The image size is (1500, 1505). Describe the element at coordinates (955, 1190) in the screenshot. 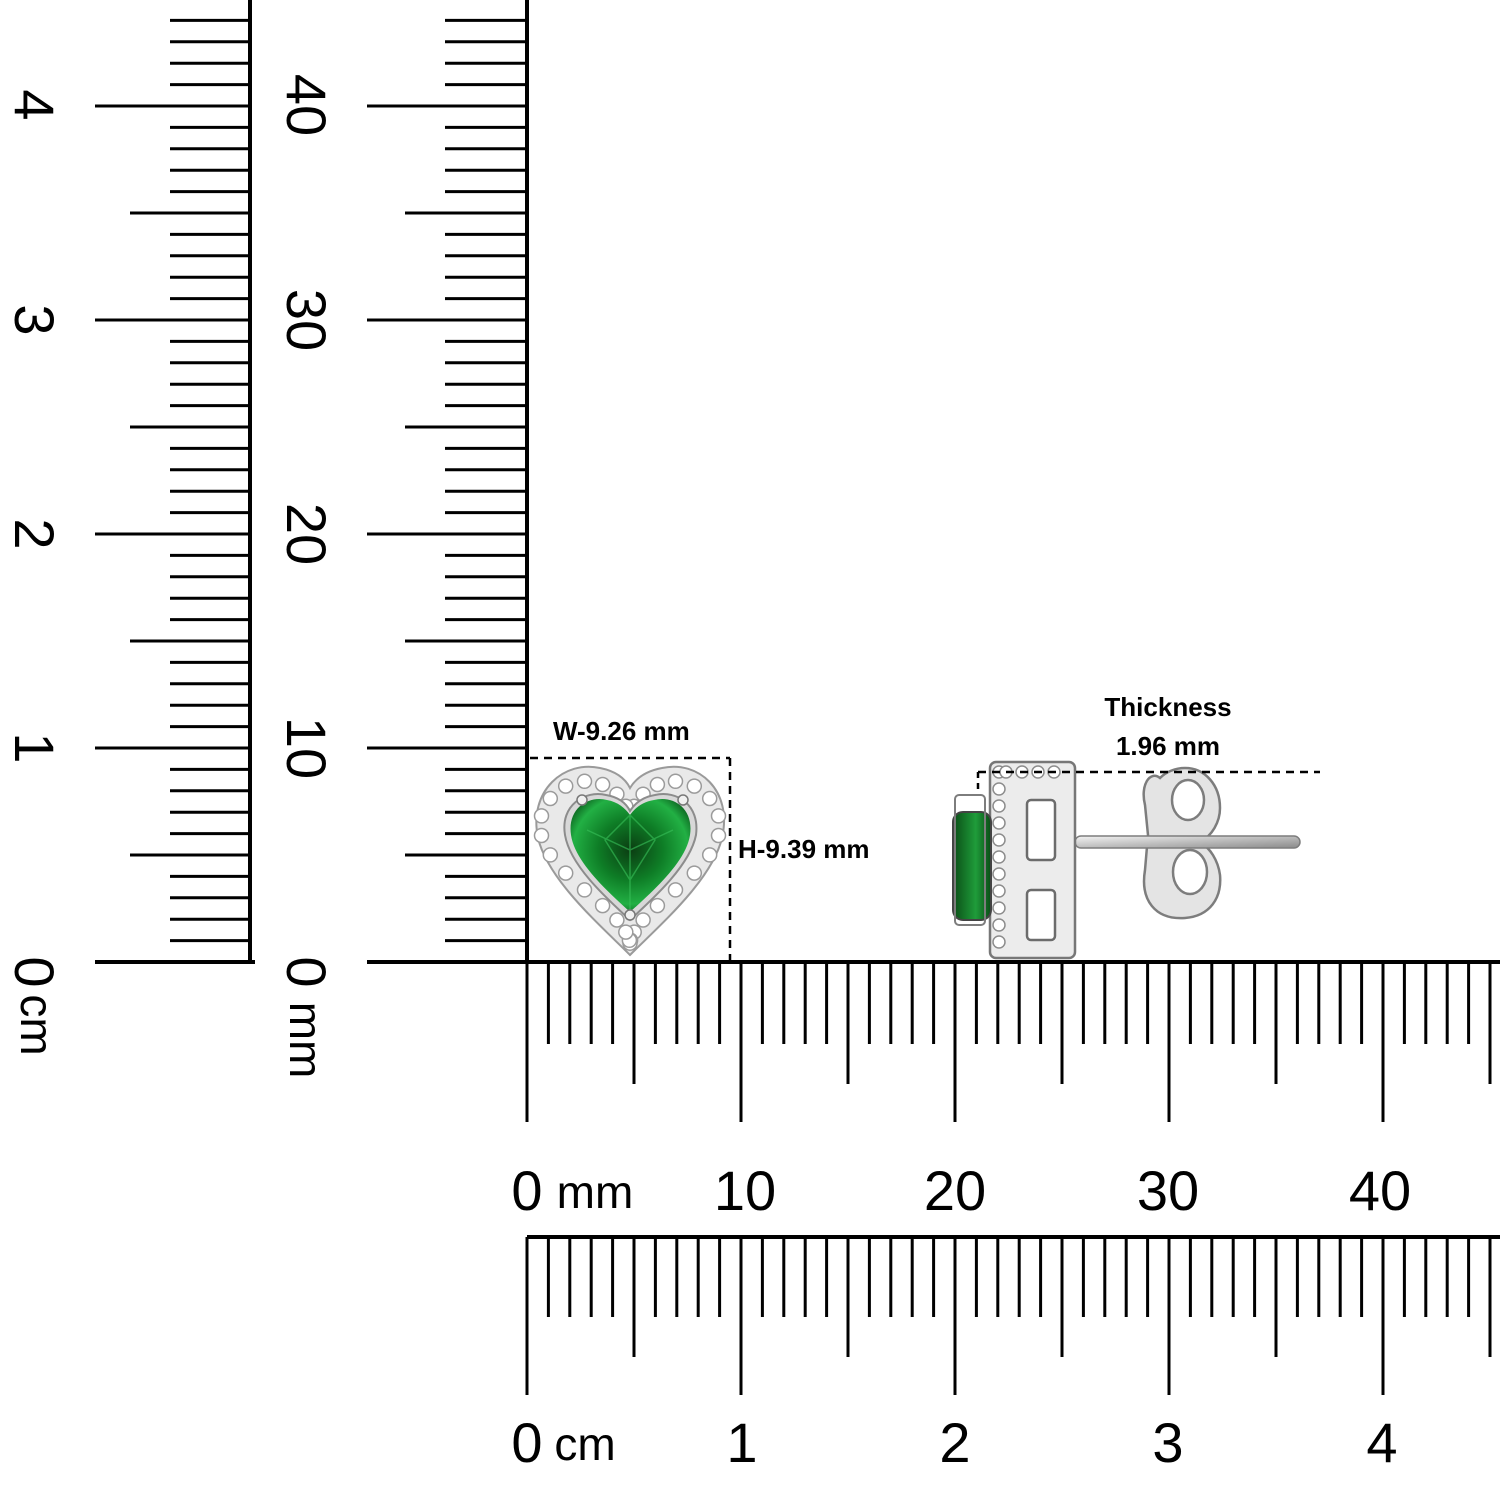

I see `bottom-mm-label-20: 20` at that location.